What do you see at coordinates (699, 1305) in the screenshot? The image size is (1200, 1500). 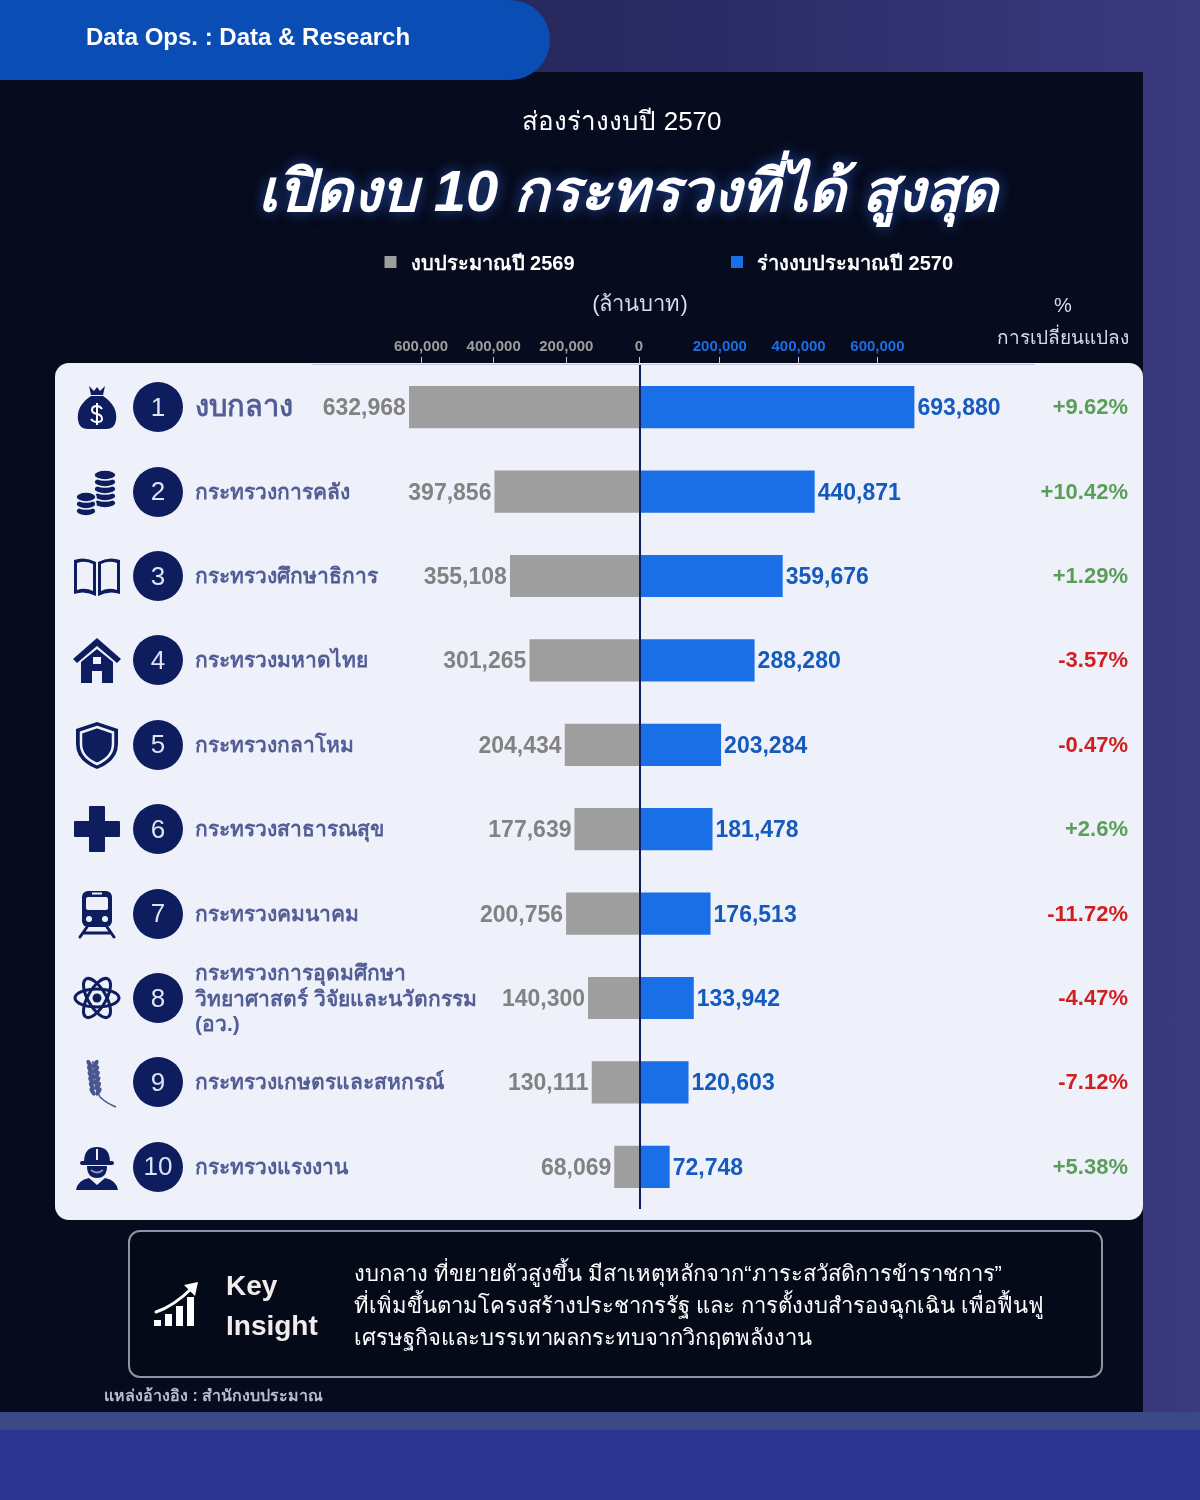 I see `text: งบกลาง ที่ขยายตัวสูงขึ้น มีสาเหตุหลักจาก“ภาระสวัสดิการข้าราชการ” ที่เพิ่มขึ้นตามโครงสร้างประชากรรัฐ และ การตั้งงบสำรองฉุกเฉิน เพื่อฟื้นฟู เศรษฐกิจและบรรเทาผลกระทบจากวิกฤตพลังงาน` at bounding box center [699, 1305].